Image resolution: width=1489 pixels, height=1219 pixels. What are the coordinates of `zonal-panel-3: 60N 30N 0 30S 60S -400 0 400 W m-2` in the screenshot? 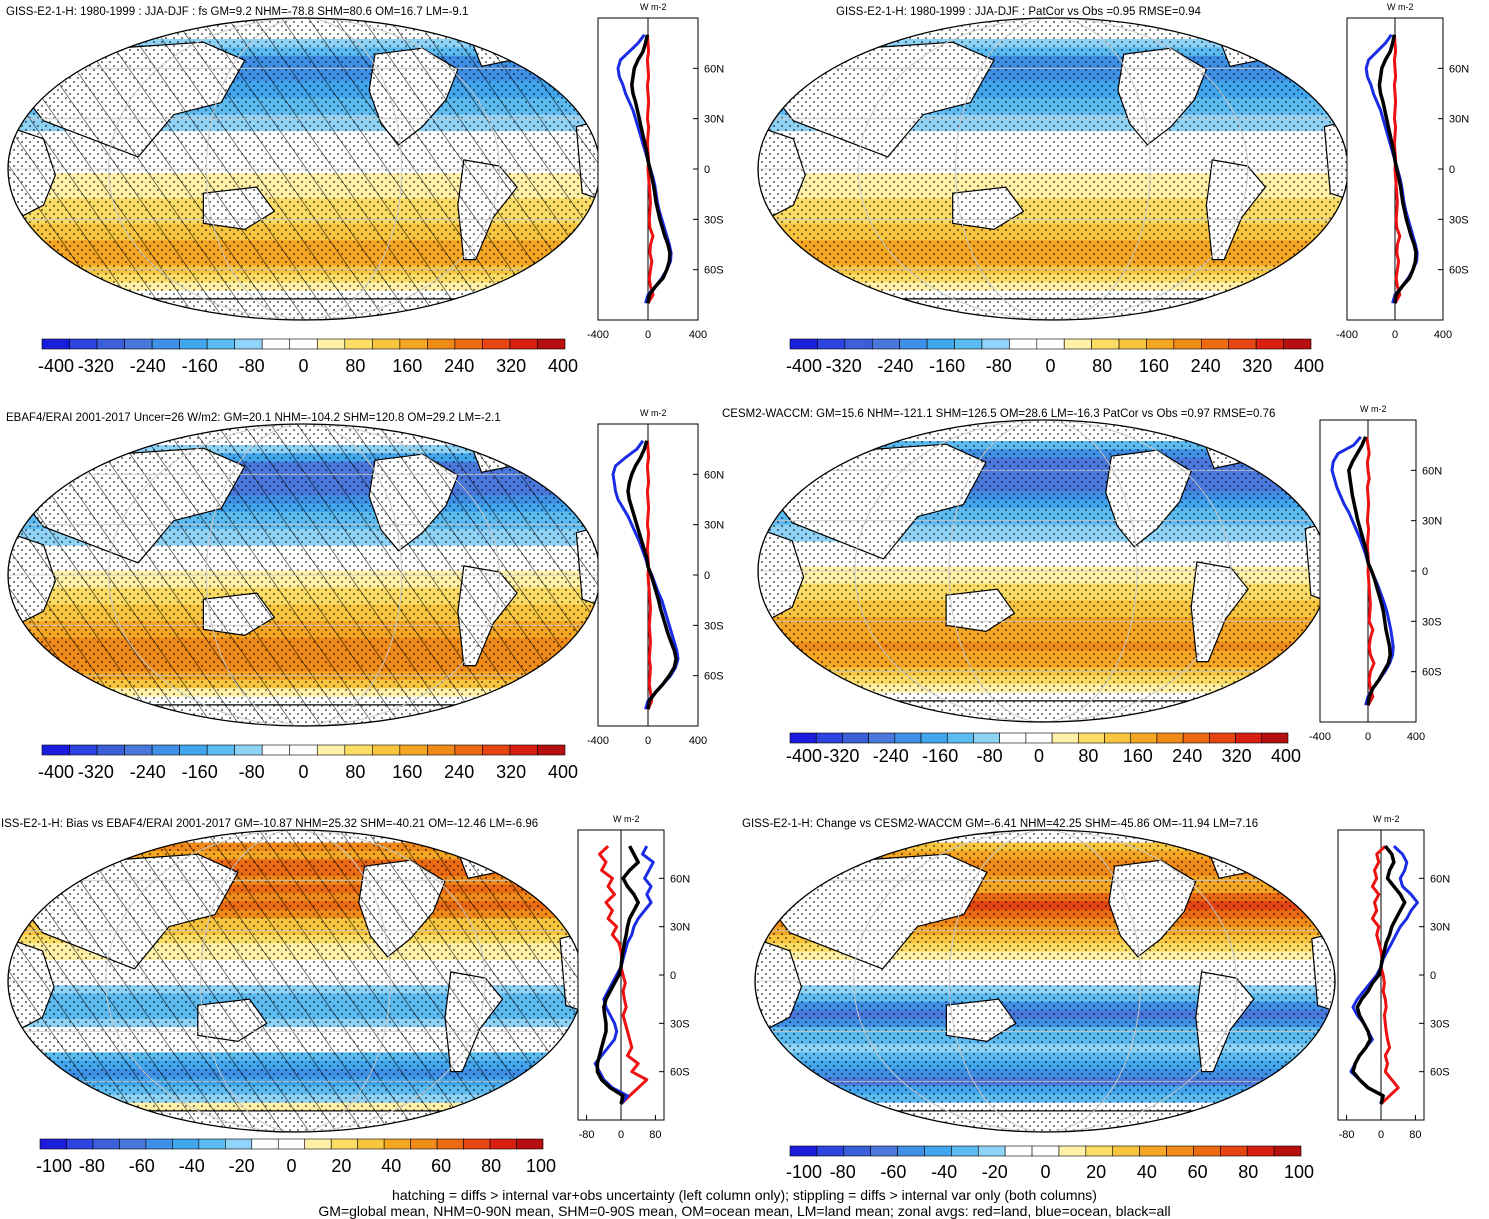 It's located at (655, 577).